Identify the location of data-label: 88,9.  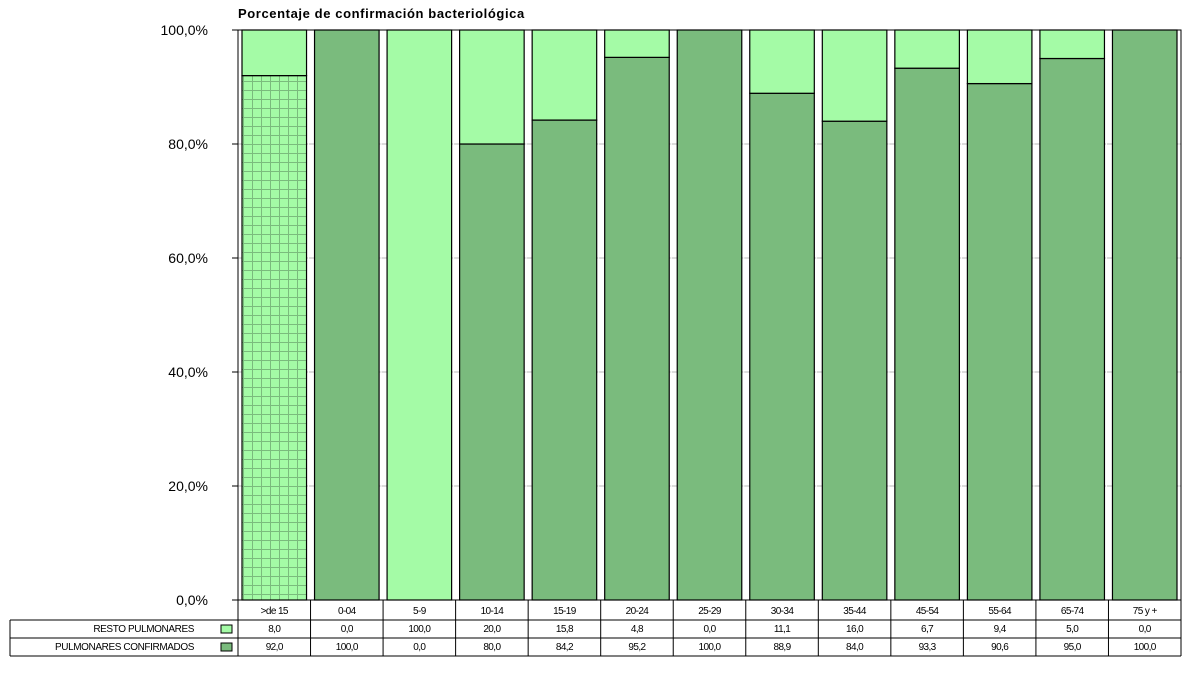
(782, 647).